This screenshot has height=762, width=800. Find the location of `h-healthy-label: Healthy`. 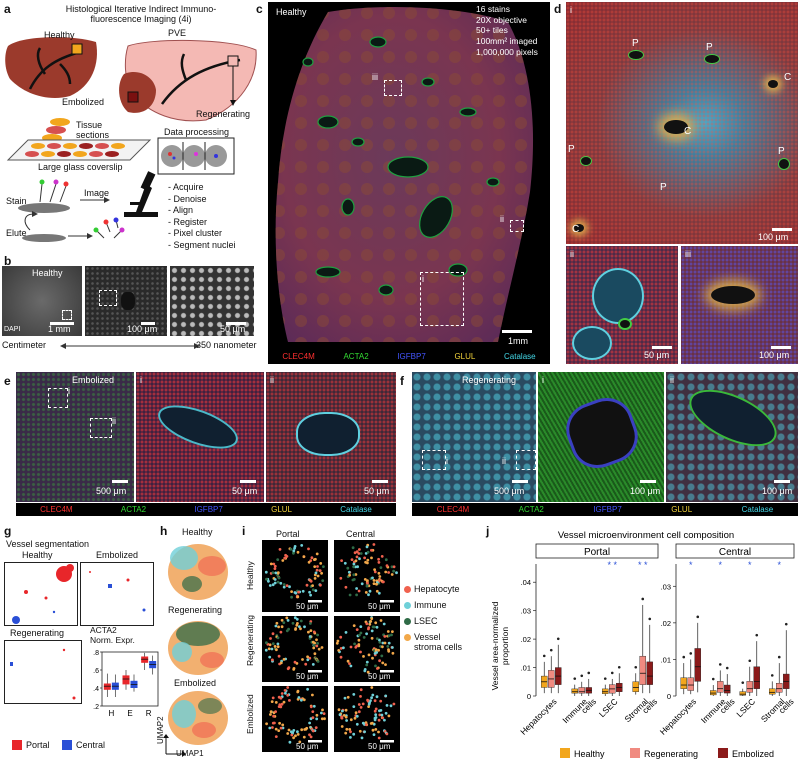

h-healthy-label: Healthy is located at coordinates (197, 532).